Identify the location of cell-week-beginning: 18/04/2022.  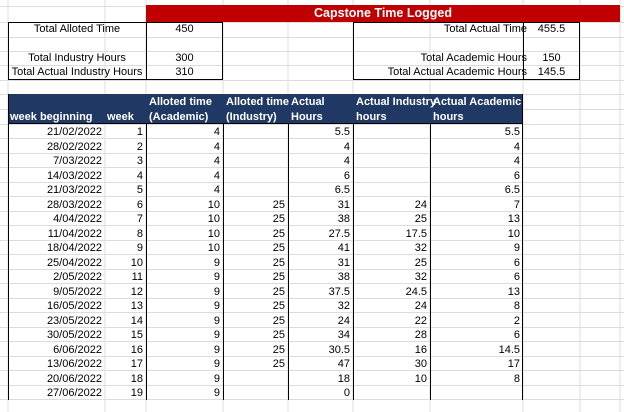
(74, 248).